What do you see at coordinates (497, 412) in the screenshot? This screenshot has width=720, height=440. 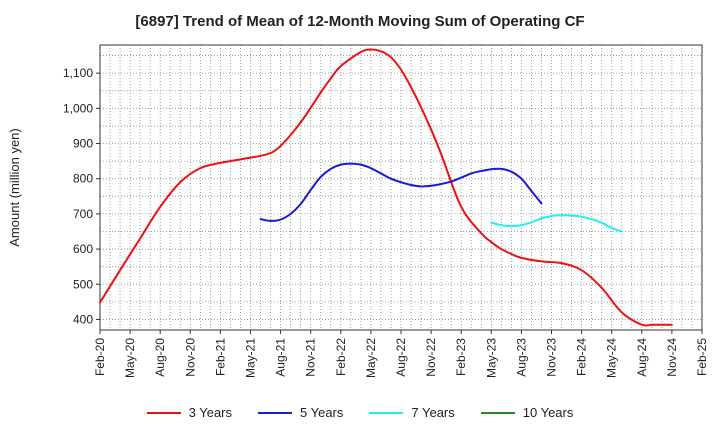 I see `legend-swatch-10-years` at bounding box center [497, 412].